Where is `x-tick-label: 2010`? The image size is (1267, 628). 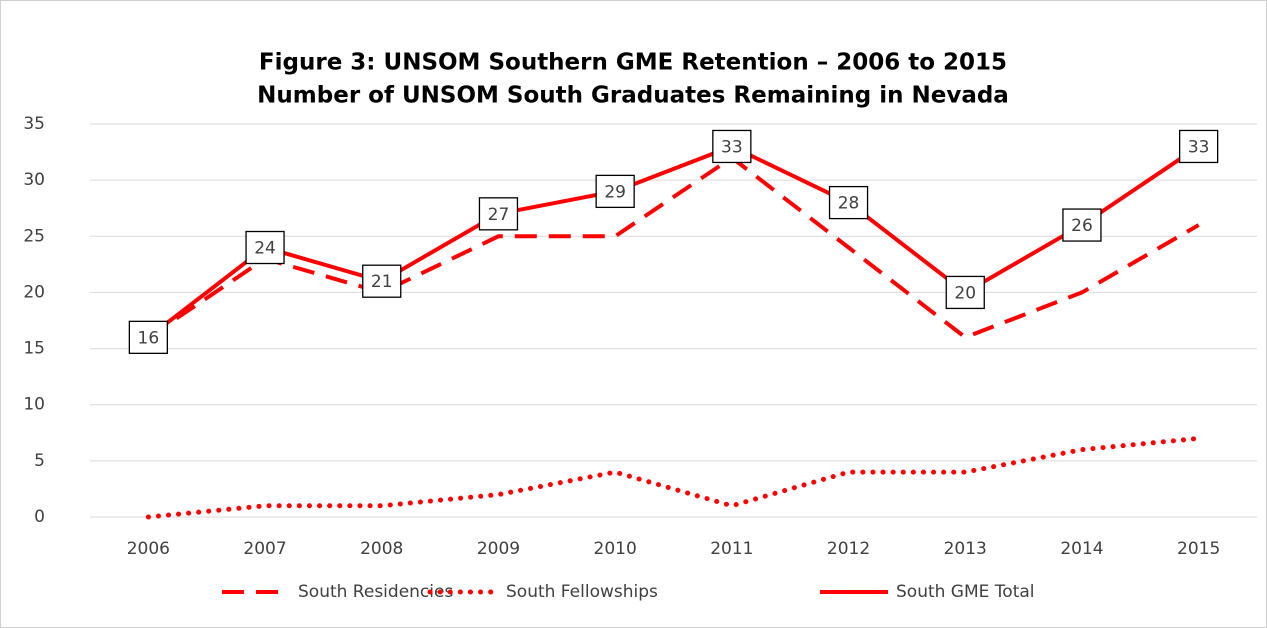 x-tick-label: 2010 is located at coordinates (615, 549).